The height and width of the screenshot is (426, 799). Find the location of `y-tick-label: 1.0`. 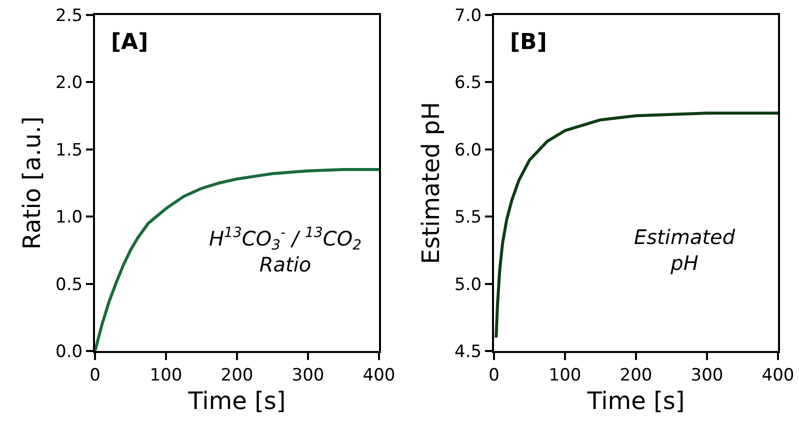

y-tick-label: 1.0 is located at coordinates (69, 218).